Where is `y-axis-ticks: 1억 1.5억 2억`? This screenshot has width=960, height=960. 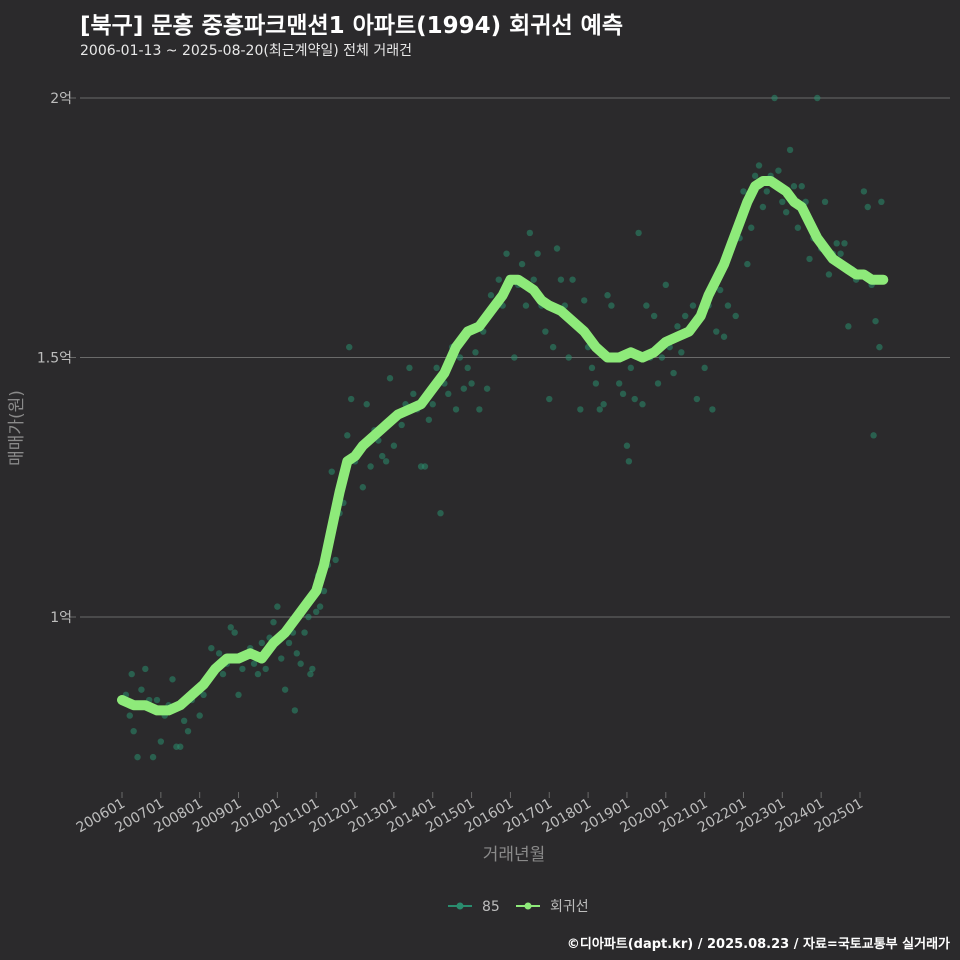
y-axis-ticks: 1억 1.5억 2억 is located at coordinates (56, 358).